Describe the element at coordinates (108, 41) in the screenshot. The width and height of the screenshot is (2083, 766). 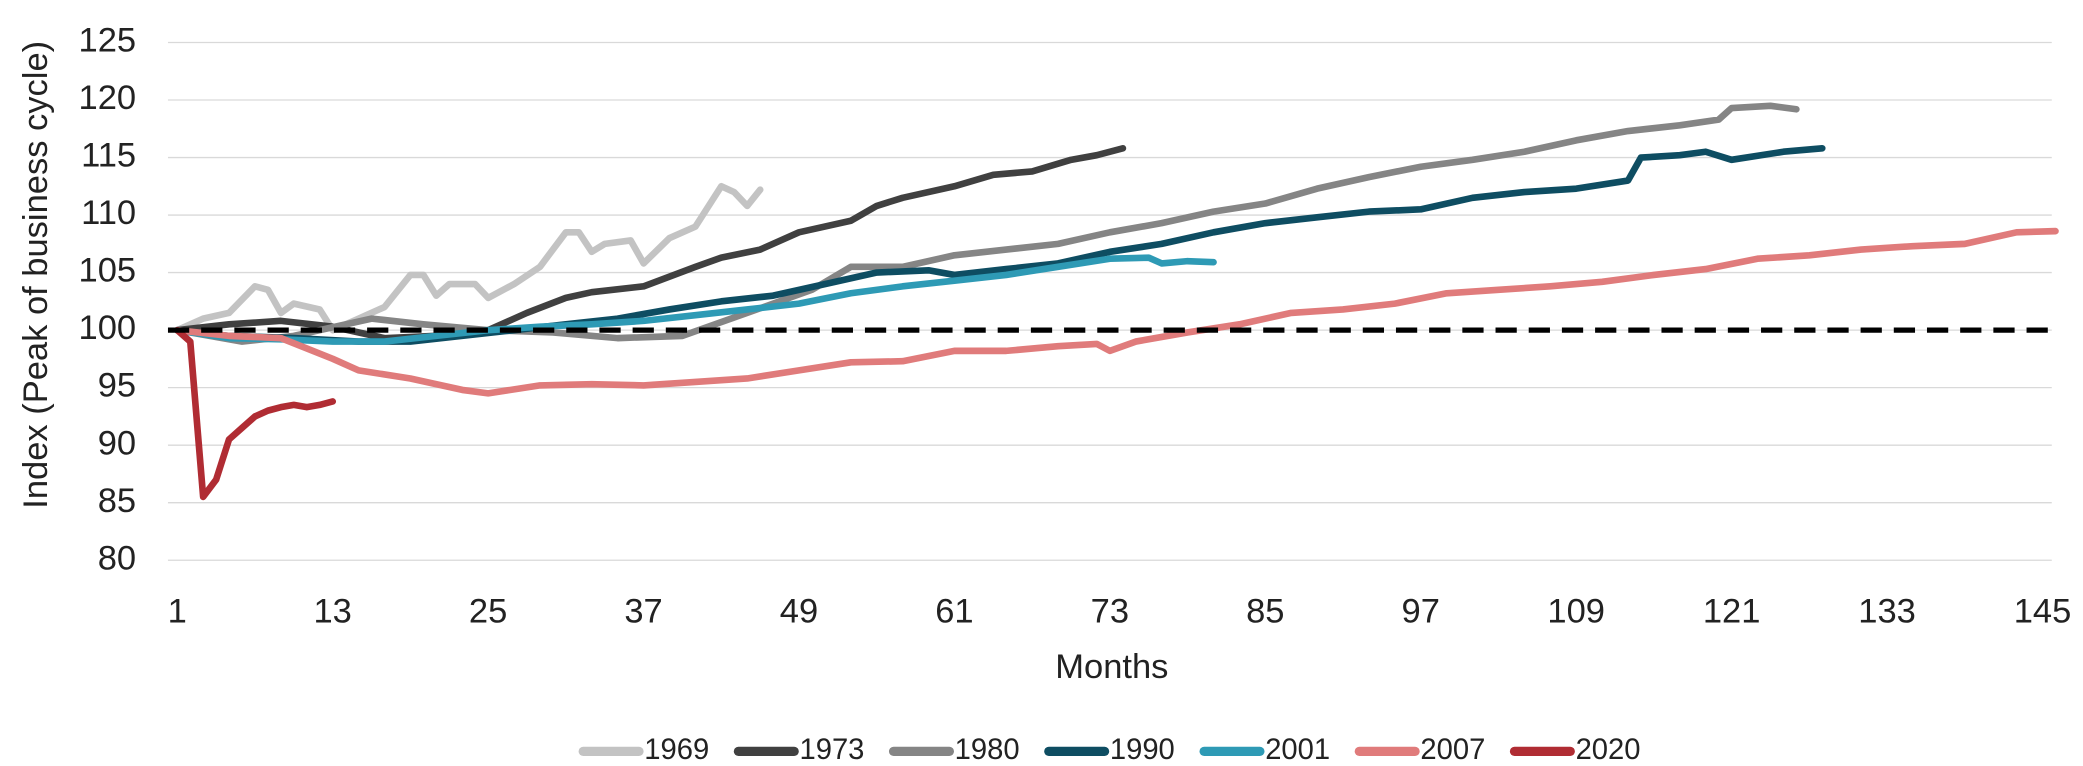
I see `y-tick-label: 125` at that location.